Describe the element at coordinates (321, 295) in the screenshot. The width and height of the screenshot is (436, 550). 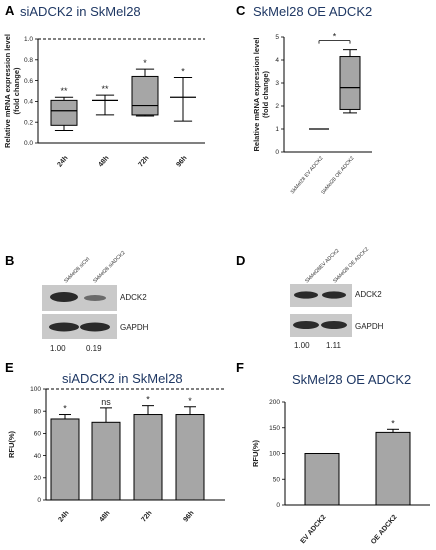
I see `blot-d-adck2-membrane` at that location.